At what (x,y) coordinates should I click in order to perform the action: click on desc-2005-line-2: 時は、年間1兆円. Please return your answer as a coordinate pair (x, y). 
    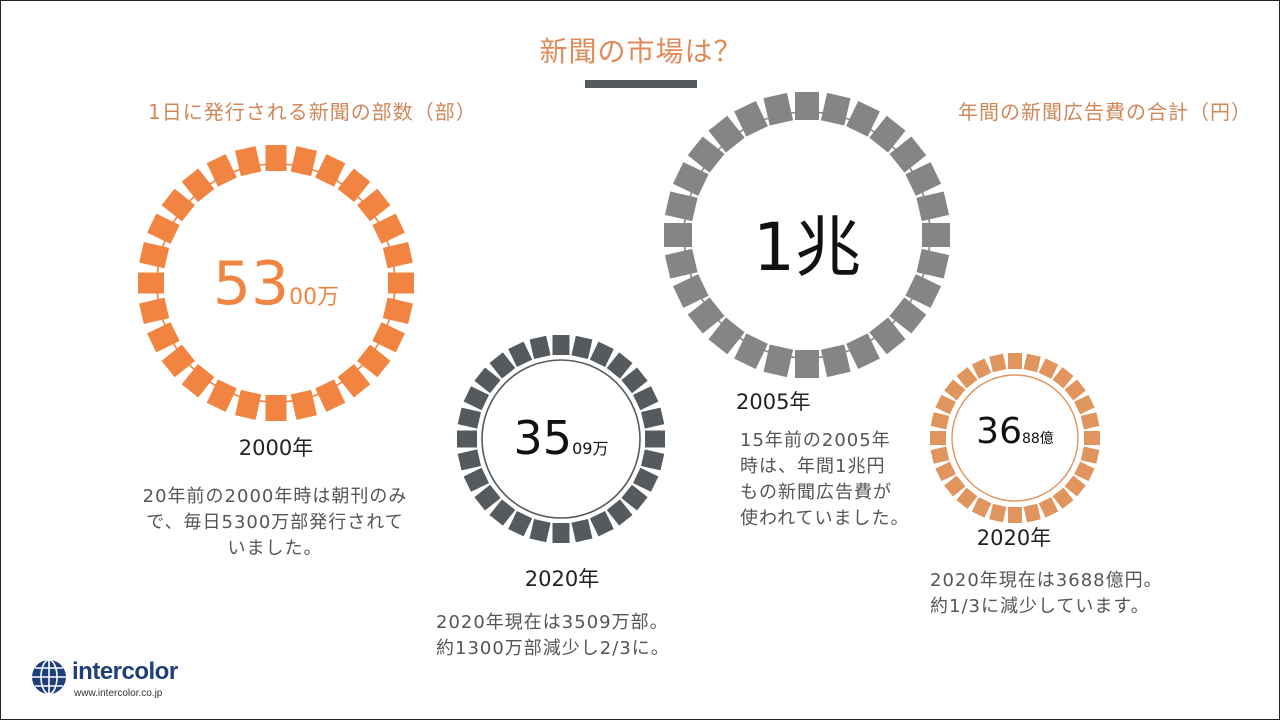
    Looking at the image, I should click on (813, 466).